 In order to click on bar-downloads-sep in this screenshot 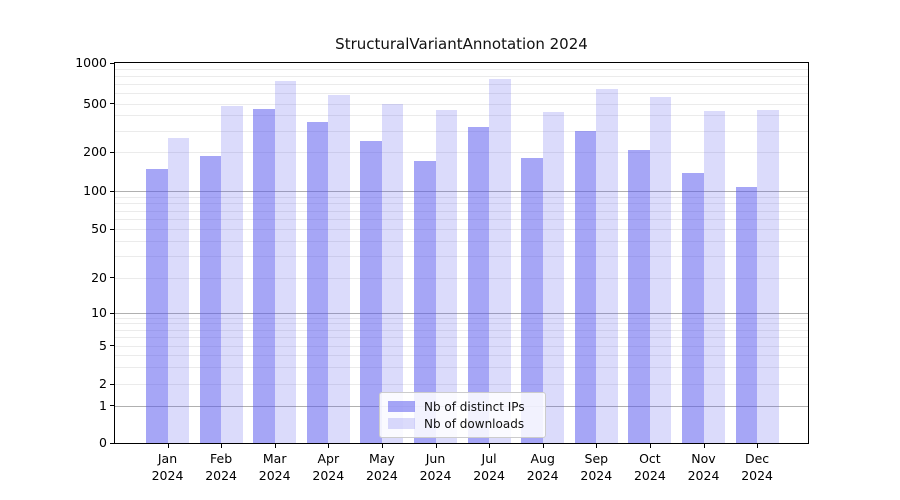, I will do `click(607, 265)`.